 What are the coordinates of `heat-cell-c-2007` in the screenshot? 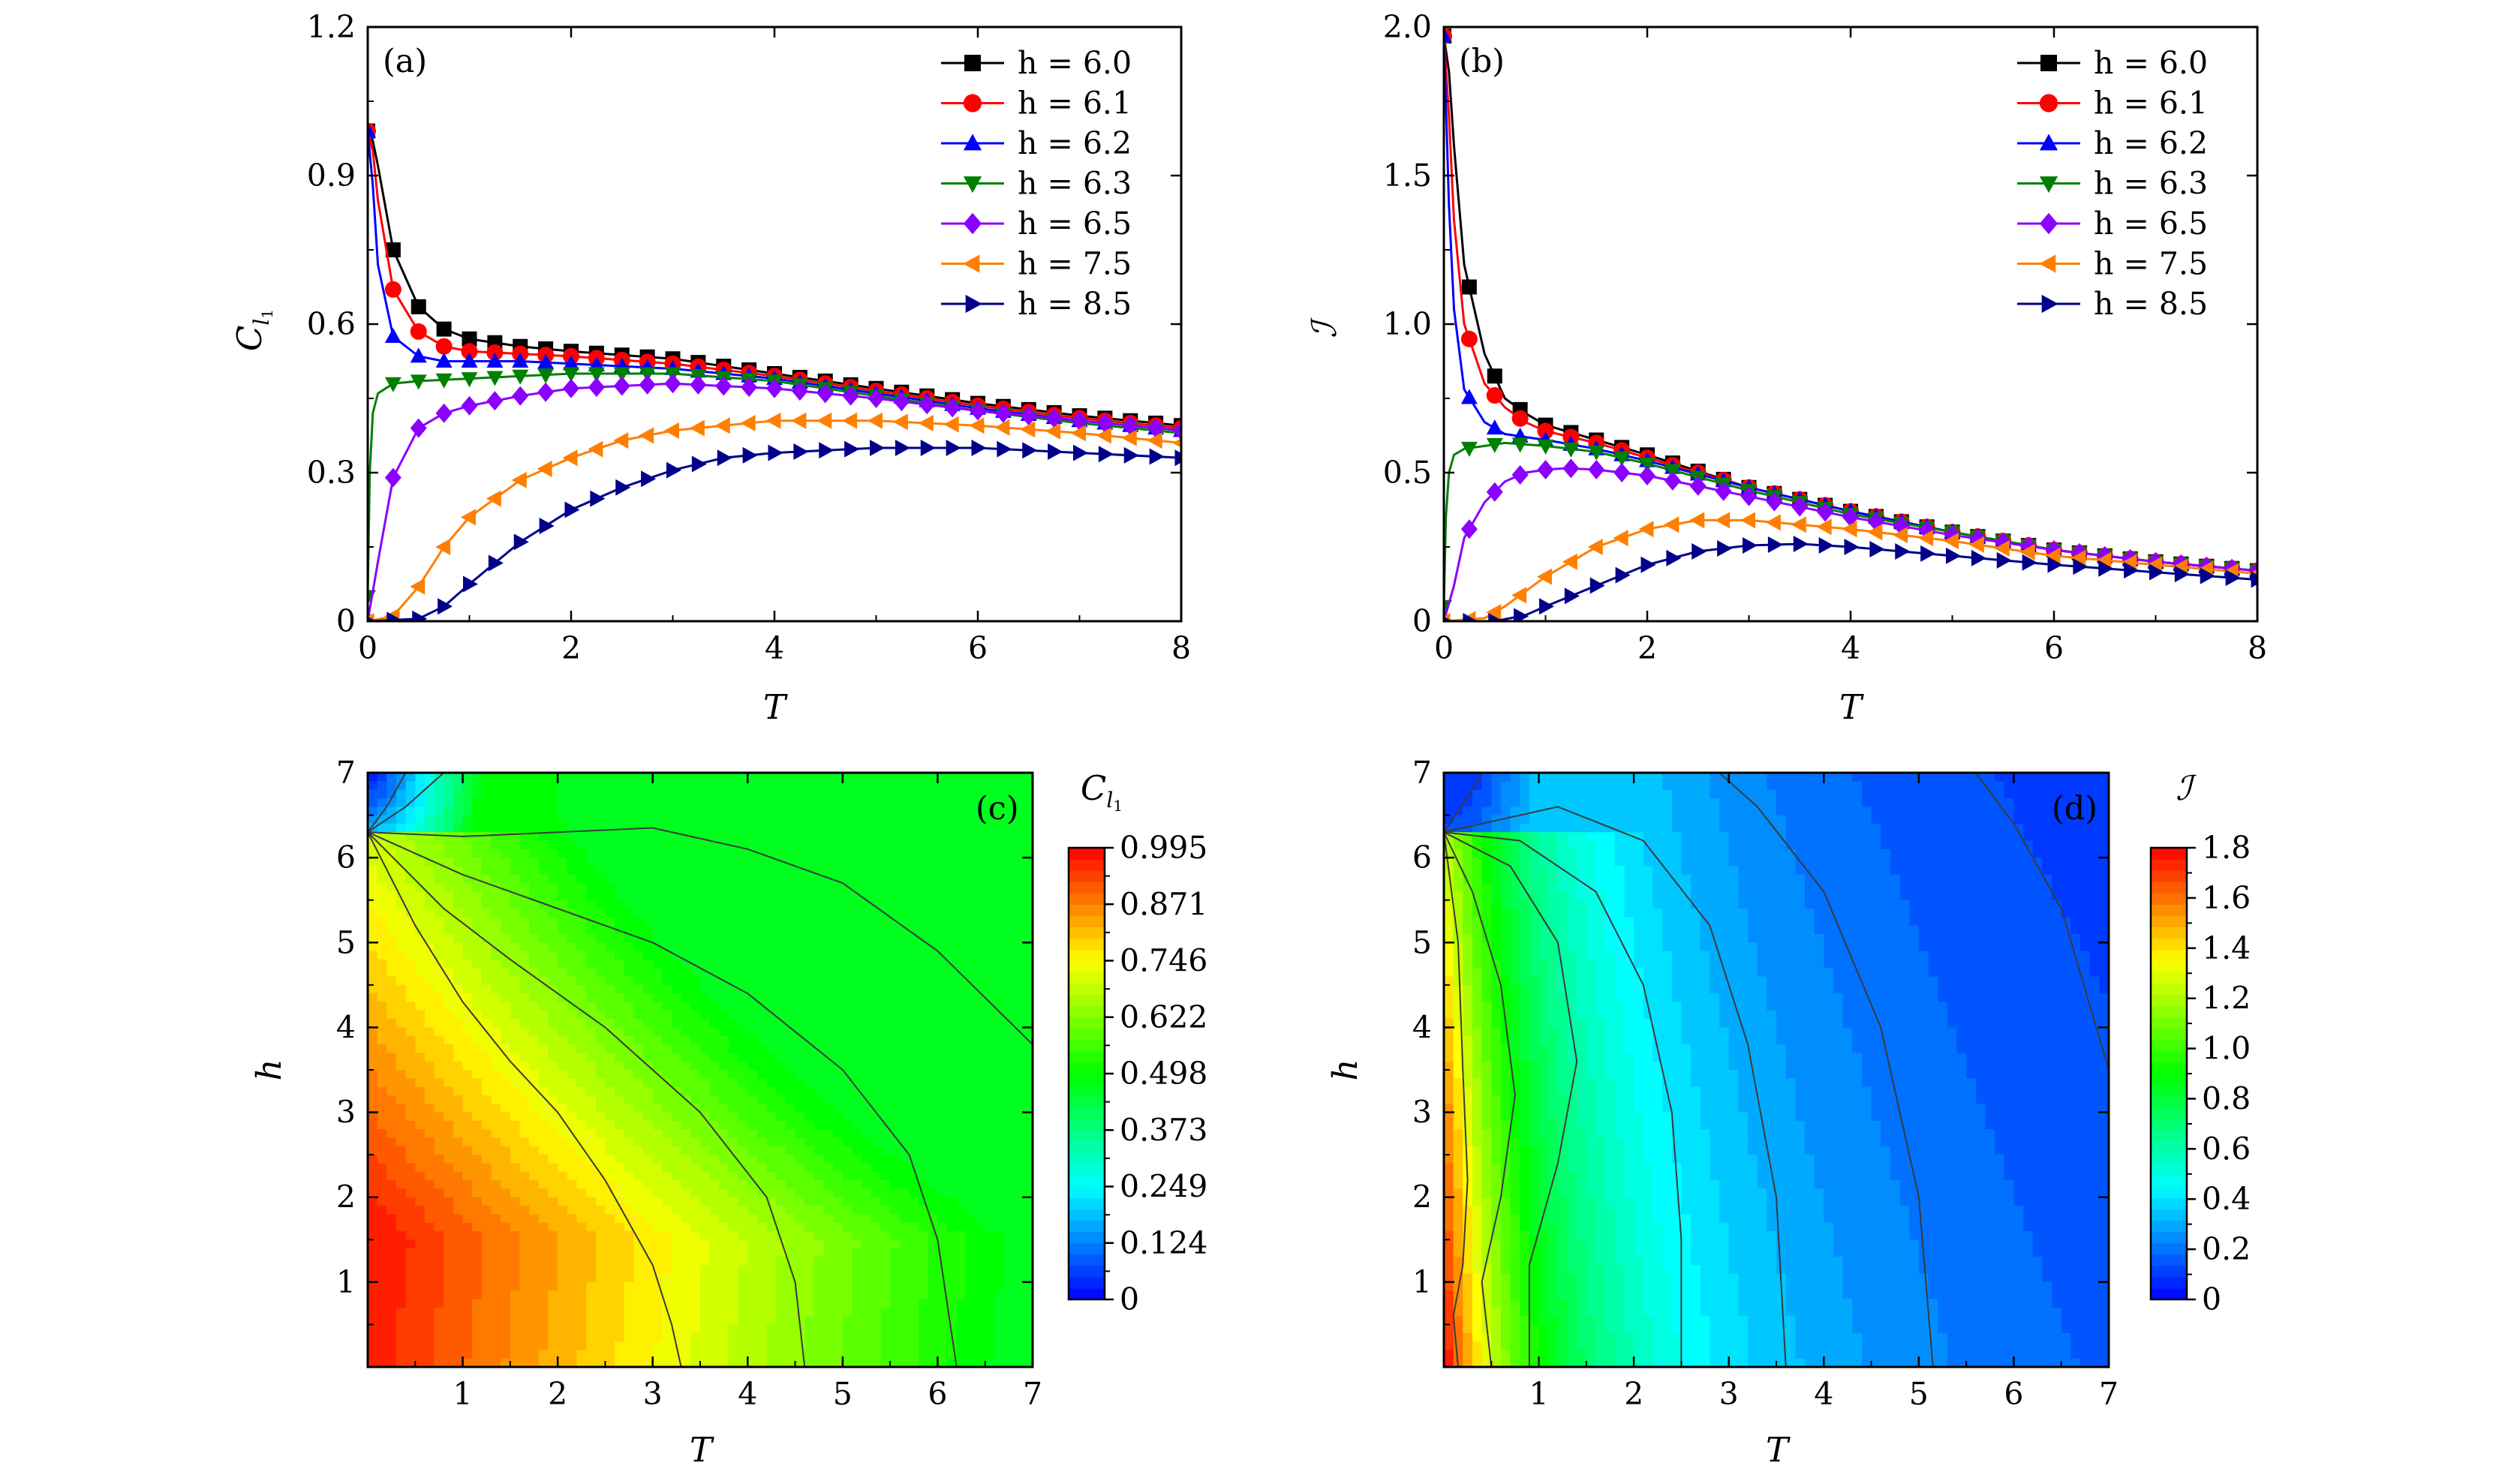 It's located at (638, 1176).